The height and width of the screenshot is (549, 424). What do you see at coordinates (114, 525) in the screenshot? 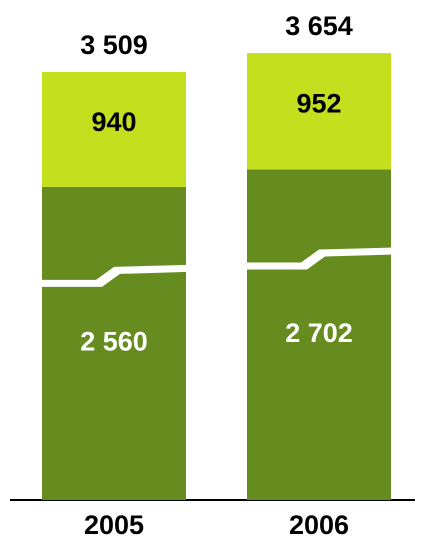
I see `x-tick-label: 2005` at bounding box center [114, 525].